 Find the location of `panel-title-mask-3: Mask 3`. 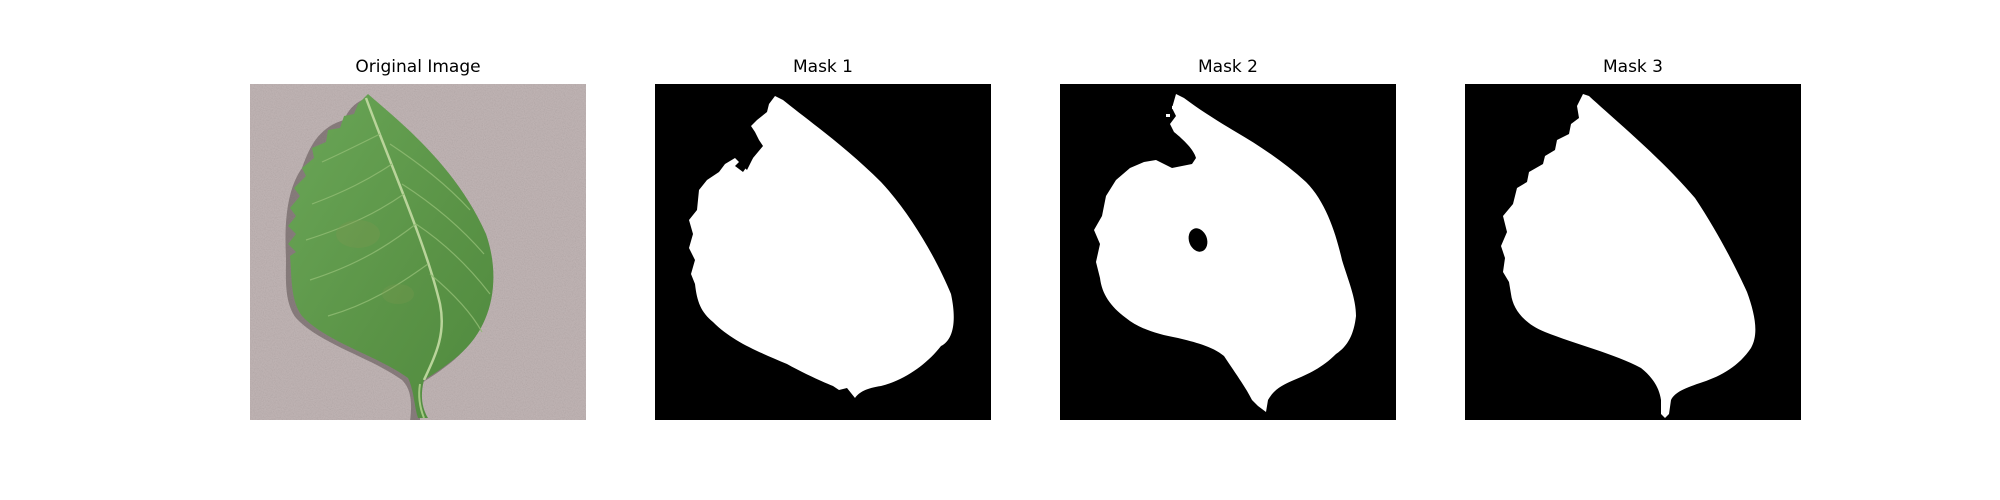

panel-title-mask-3: Mask 3 is located at coordinates (1632, 67).